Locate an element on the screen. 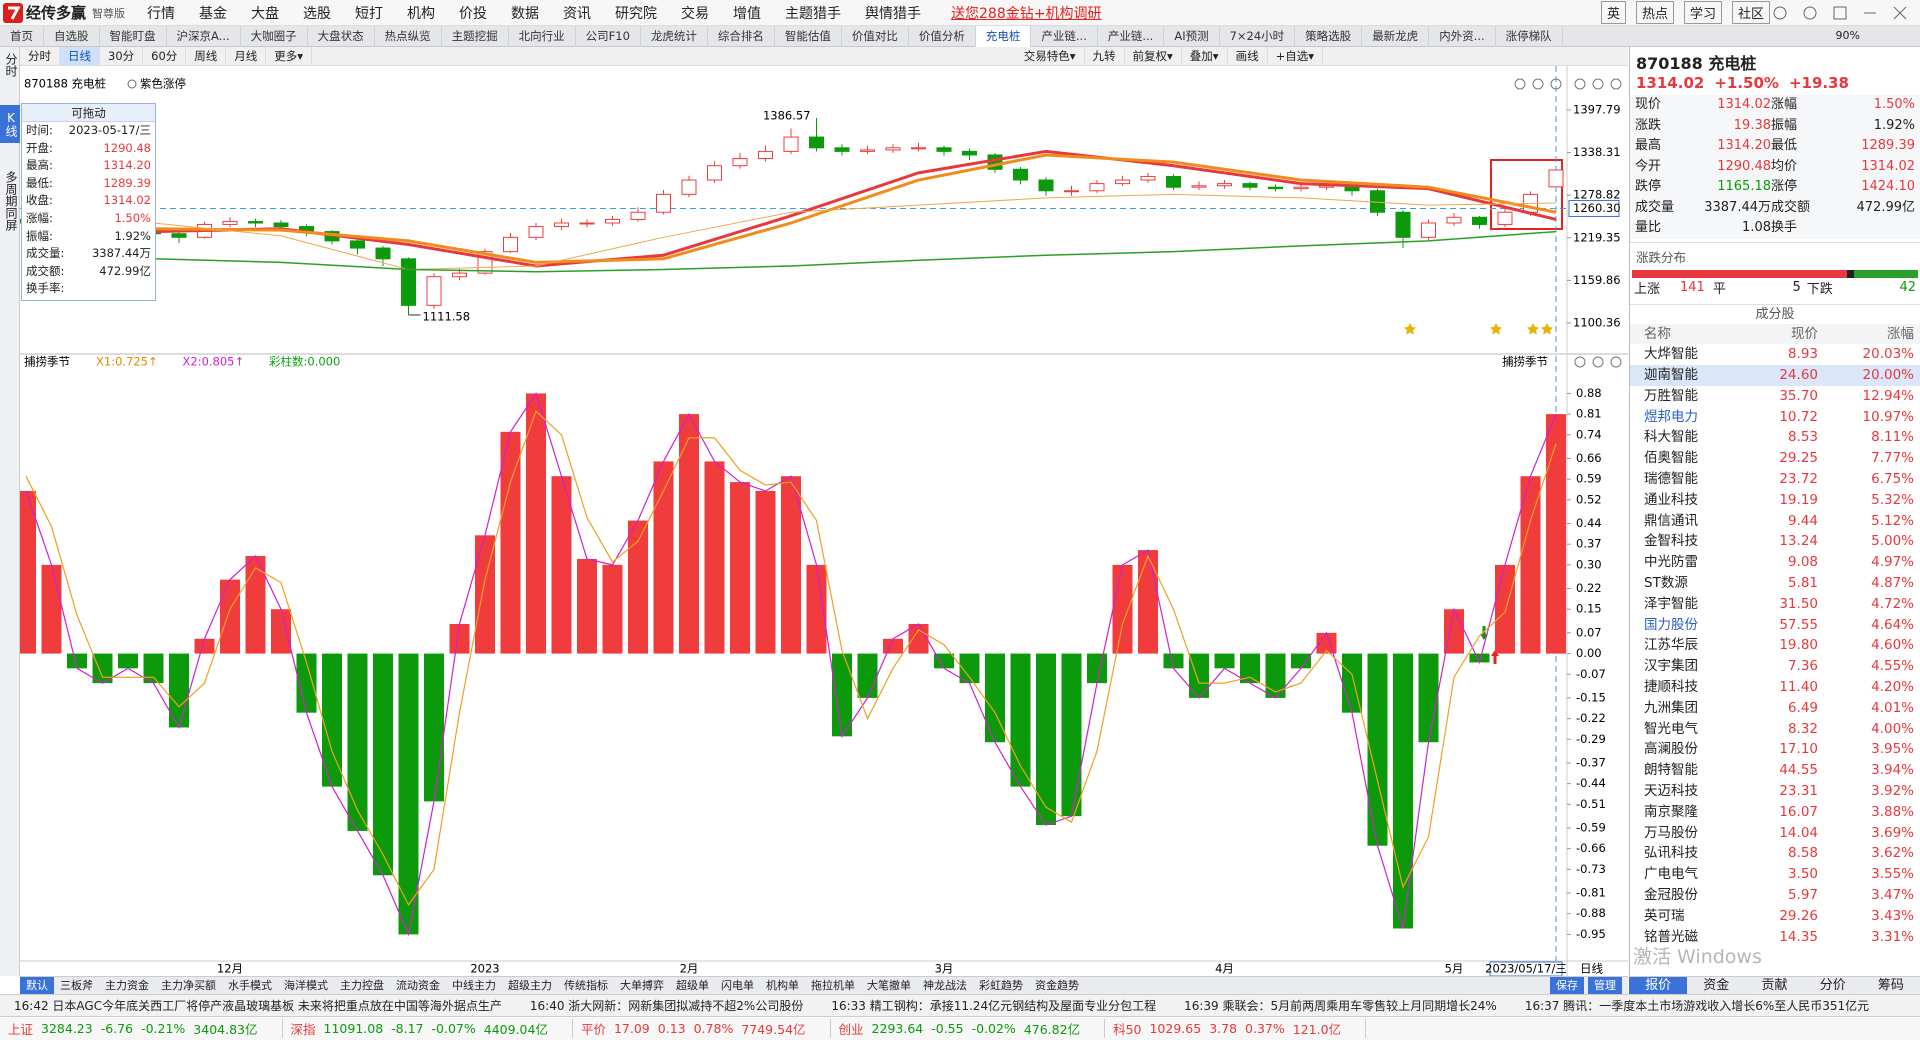 The height and width of the screenshot is (1040, 1920). indicator-tab: 传统指标 is located at coordinates (586, 985).